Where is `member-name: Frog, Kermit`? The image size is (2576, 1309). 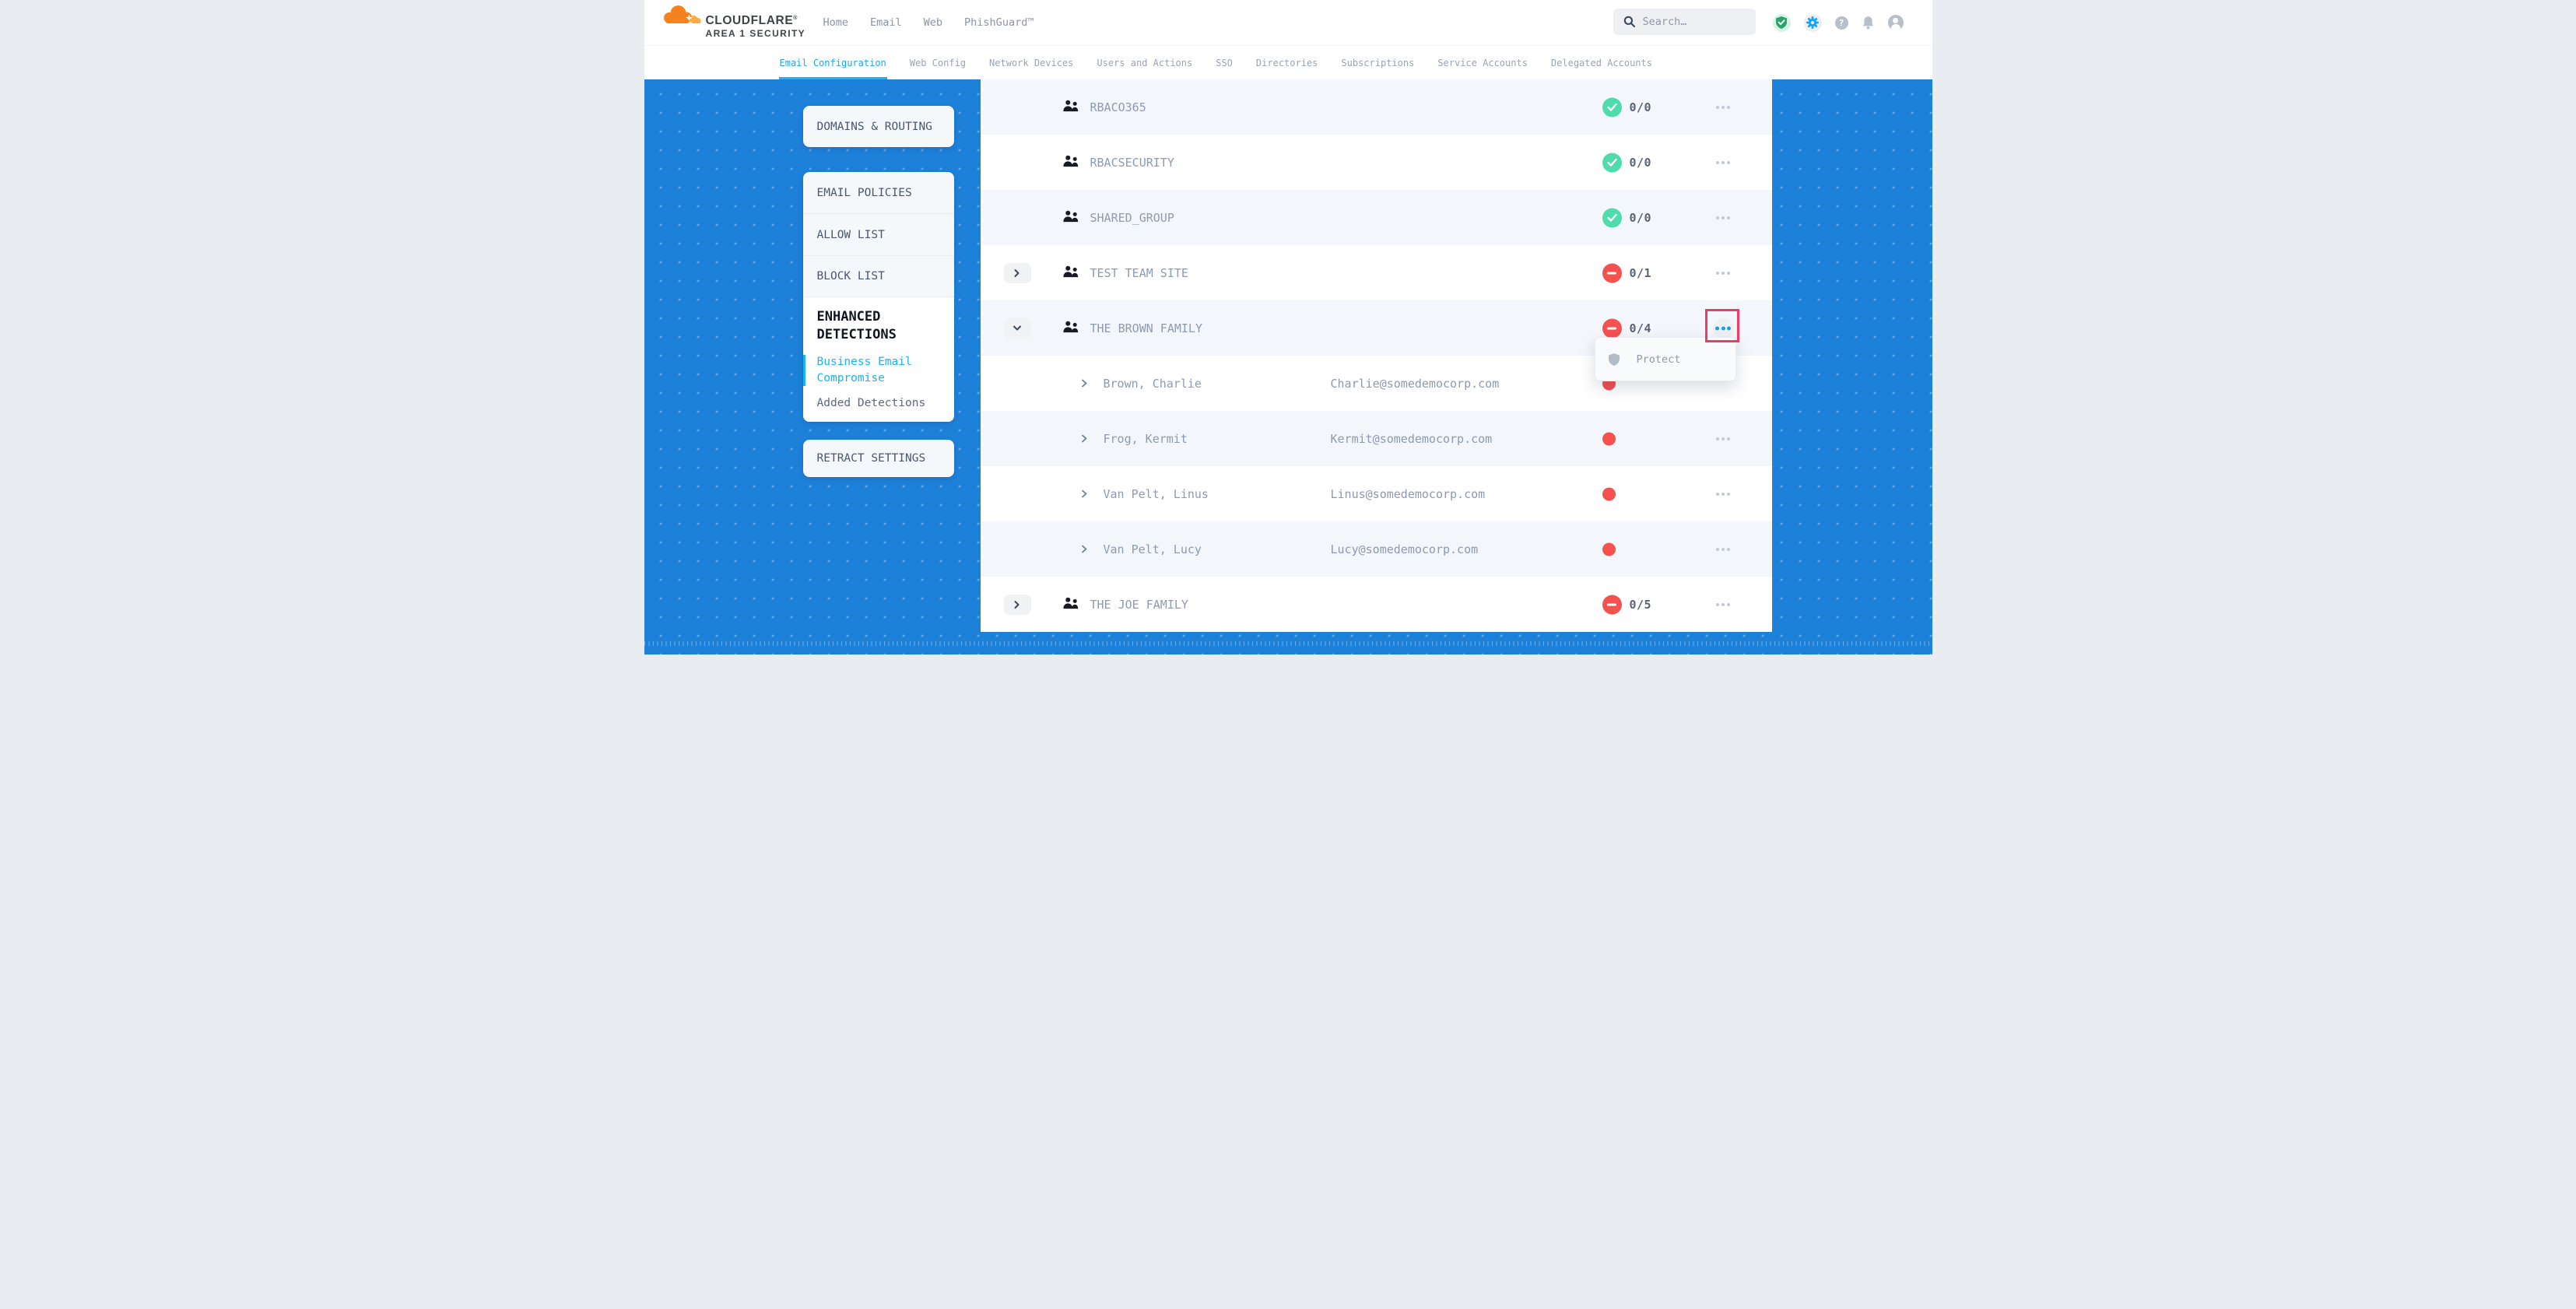 member-name: Frog, Kermit is located at coordinates (1145, 438).